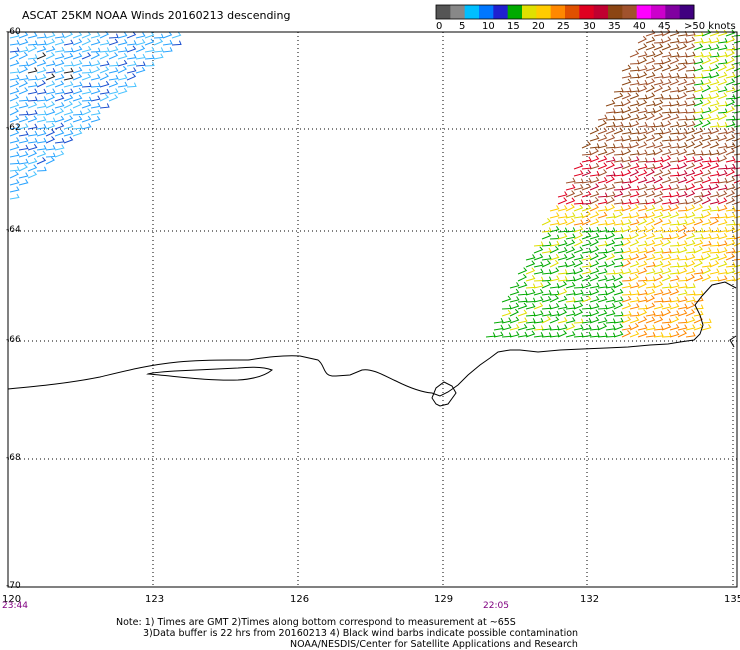  What do you see at coordinates (12, 599) in the screenshot?
I see `lon-label: 120` at bounding box center [12, 599].